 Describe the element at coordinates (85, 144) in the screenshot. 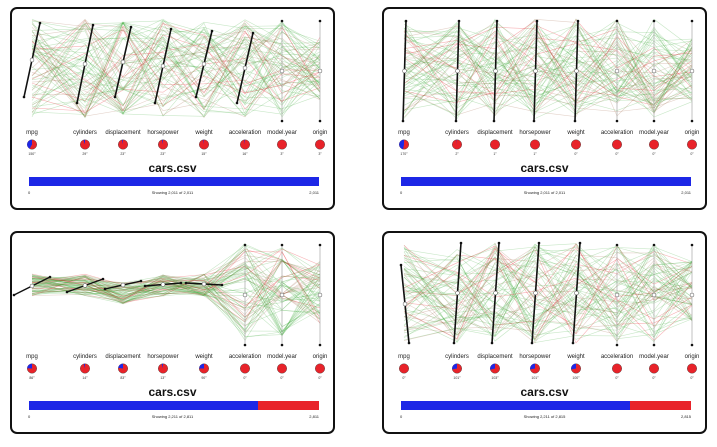

I see `pie-cylinders` at that location.